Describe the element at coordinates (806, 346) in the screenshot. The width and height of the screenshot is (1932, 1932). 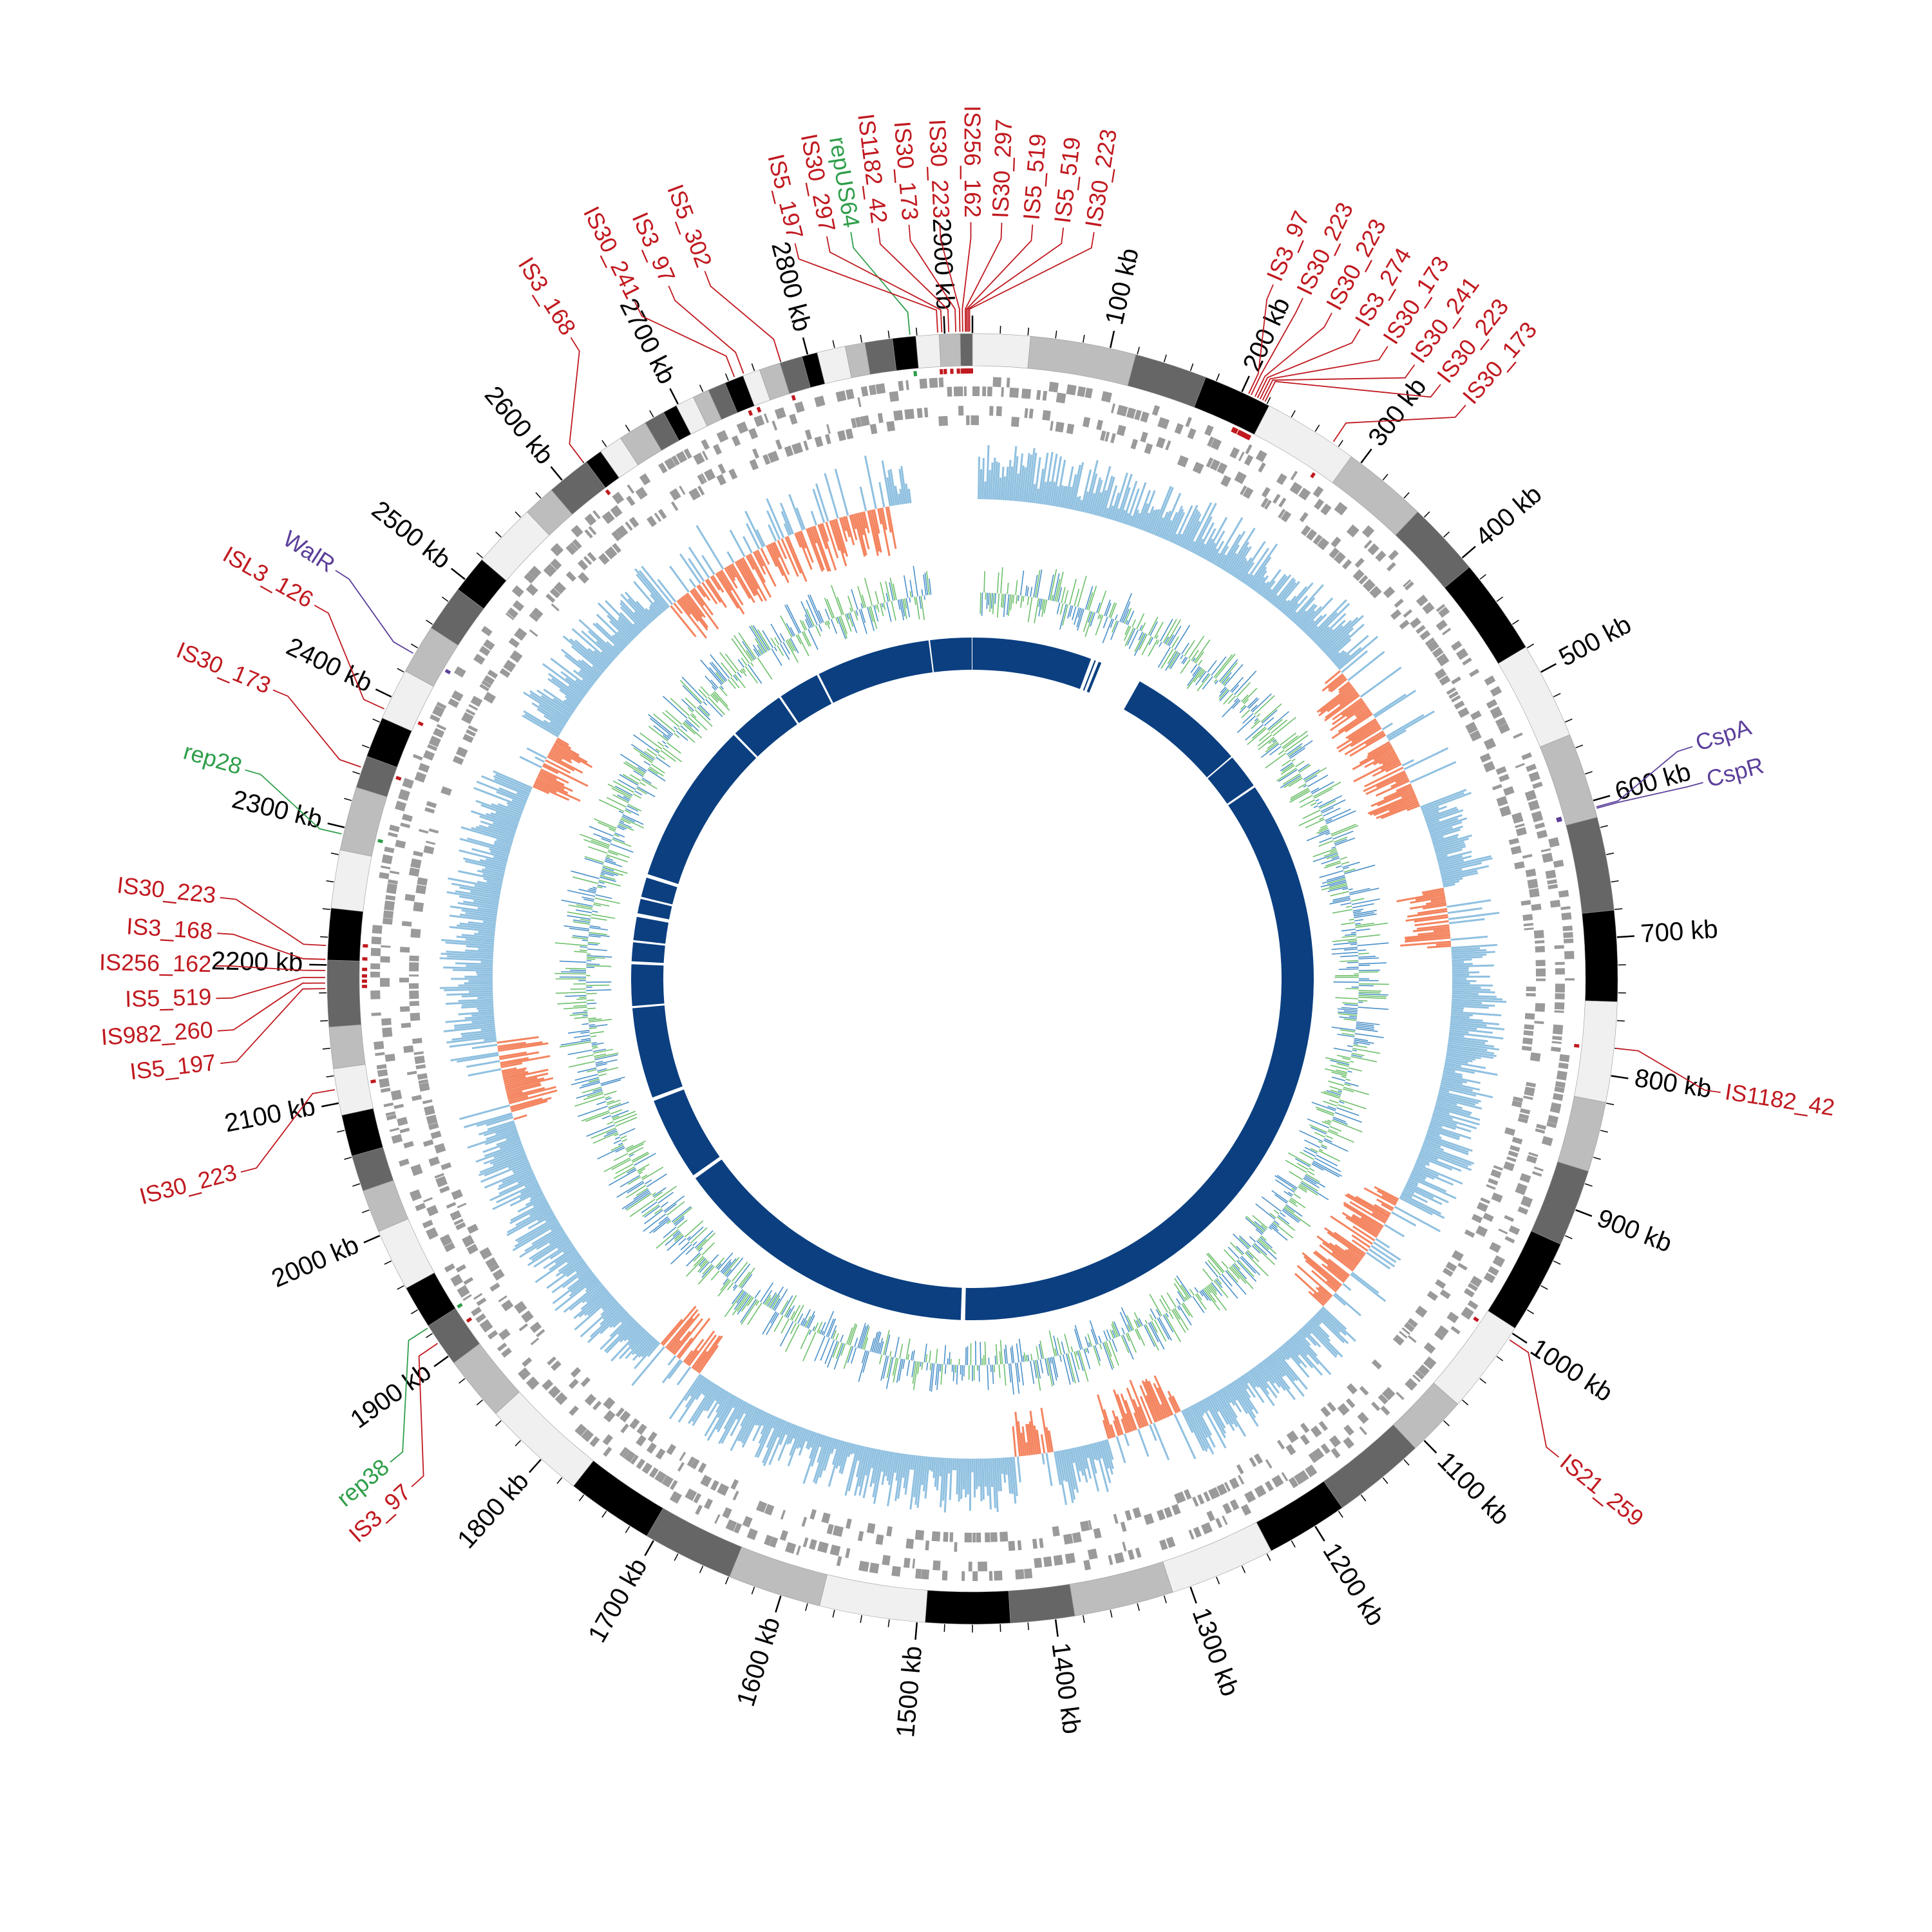
I see `major-tick` at that location.